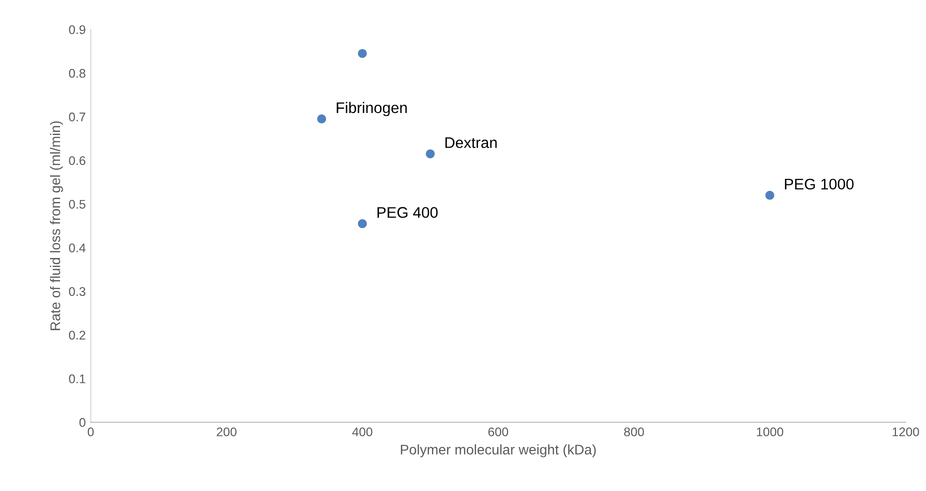 The image size is (926, 491). I want to click on x-tick-label: 400, so click(362, 431).